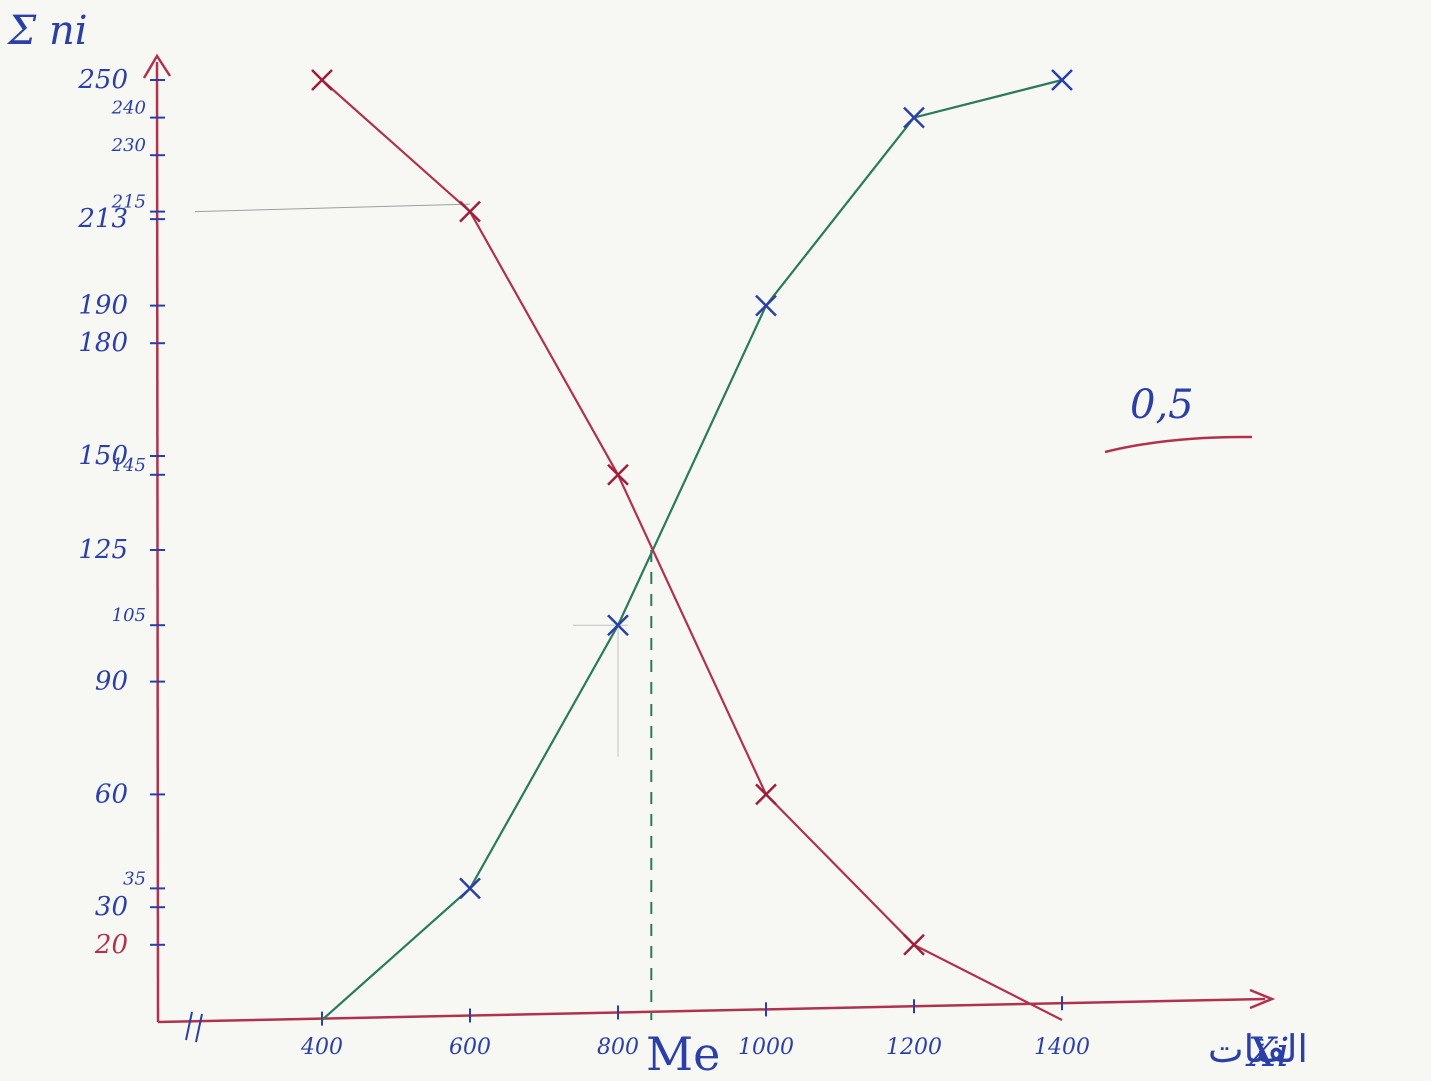 The height and width of the screenshot is (1081, 1431). Describe the element at coordinates (129, 615) in the screenshot. I see `y-tick-label: 105` at that location.